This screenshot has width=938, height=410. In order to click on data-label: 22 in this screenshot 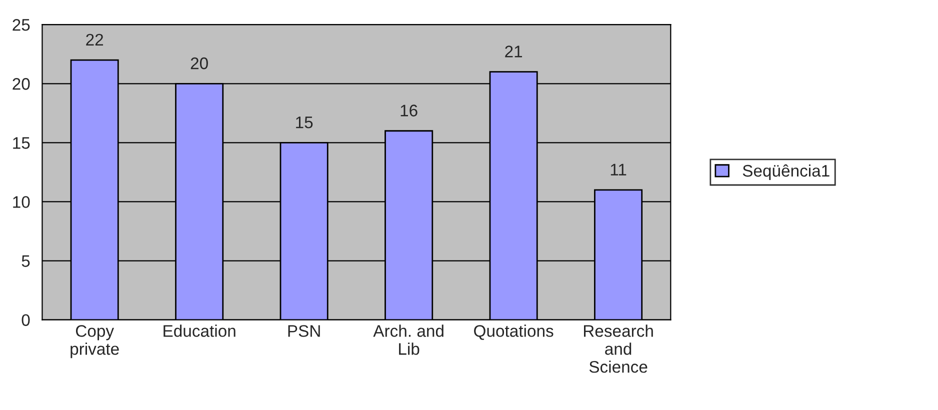, I will do `click(95, 40)`.